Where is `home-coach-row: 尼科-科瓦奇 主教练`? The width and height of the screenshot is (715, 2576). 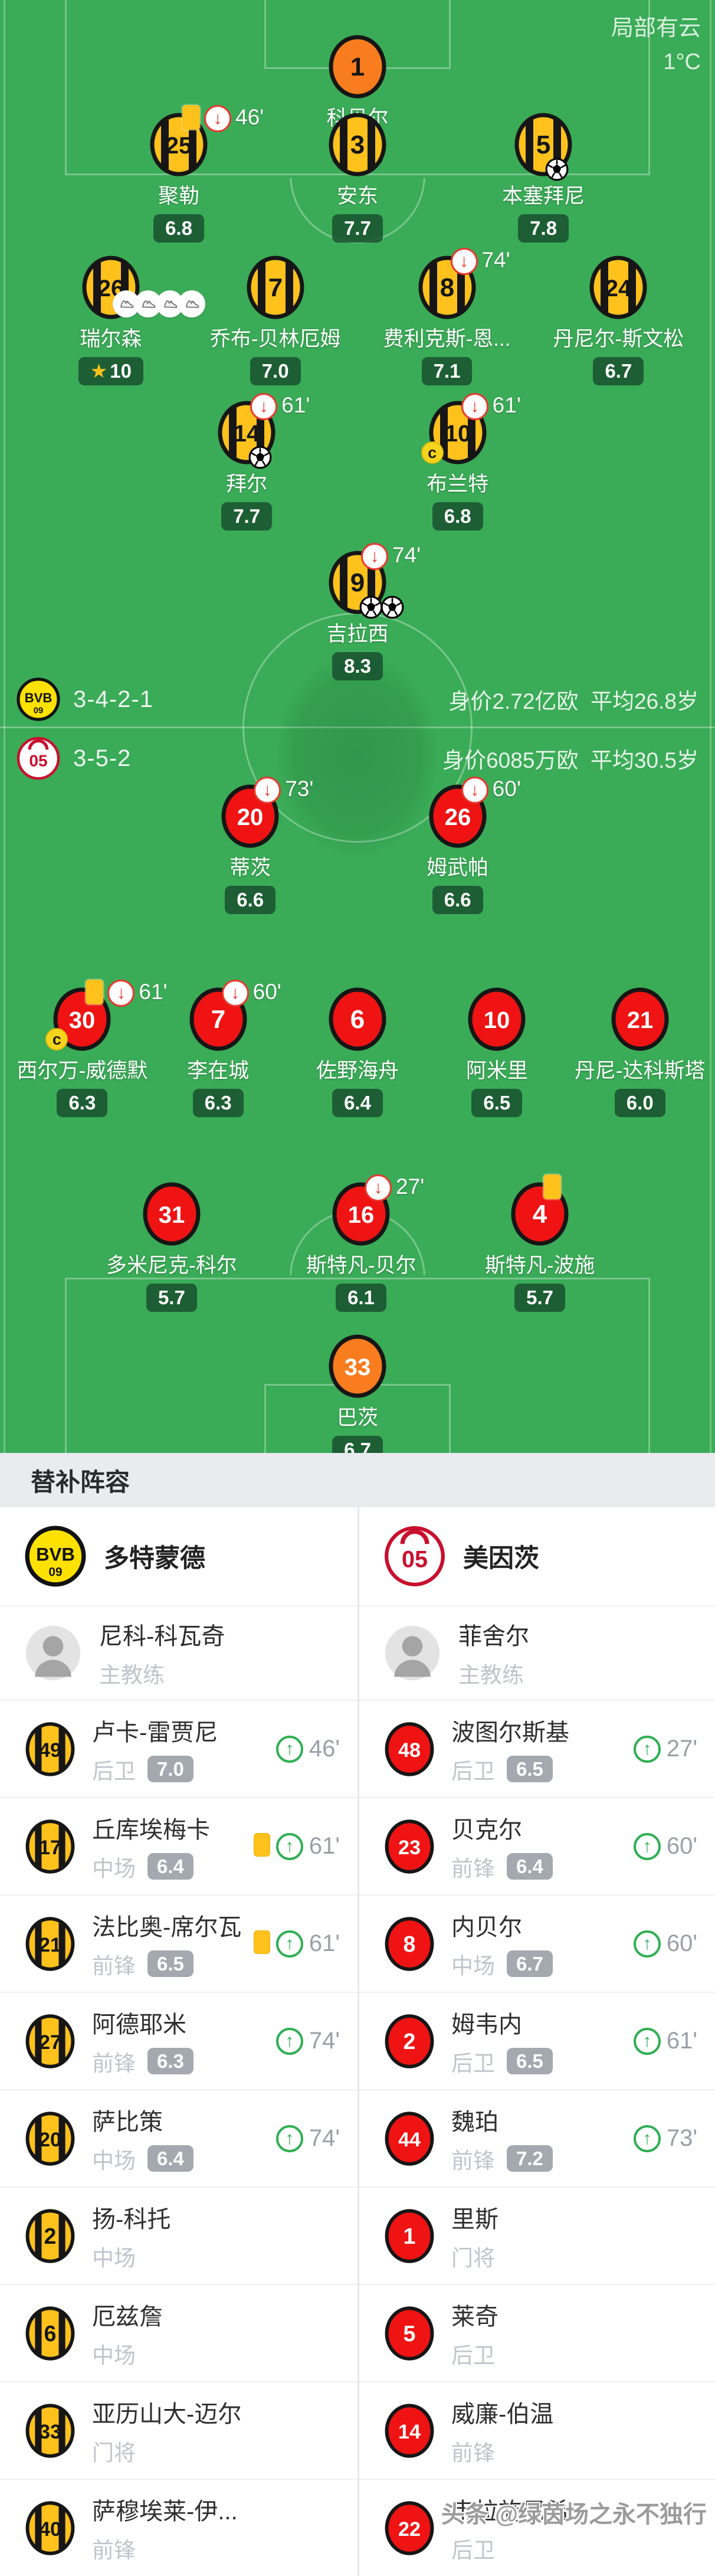
home-coach-row: 尼科-科瓦奇 主教练 is located at coordinates (179, 1652).